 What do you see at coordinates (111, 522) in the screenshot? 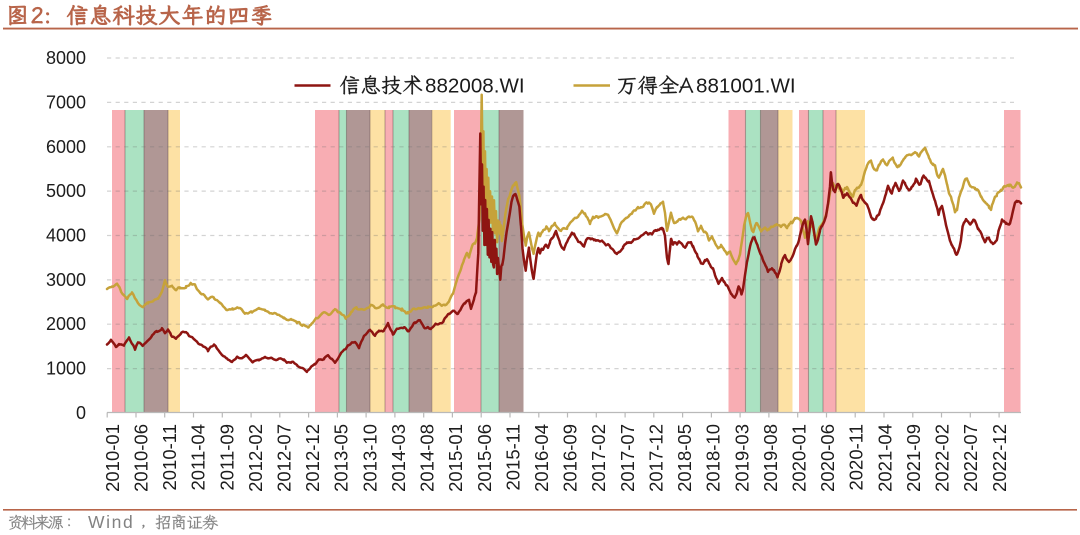
I see `svg-text: Wind` at bounding box center [111, 522].